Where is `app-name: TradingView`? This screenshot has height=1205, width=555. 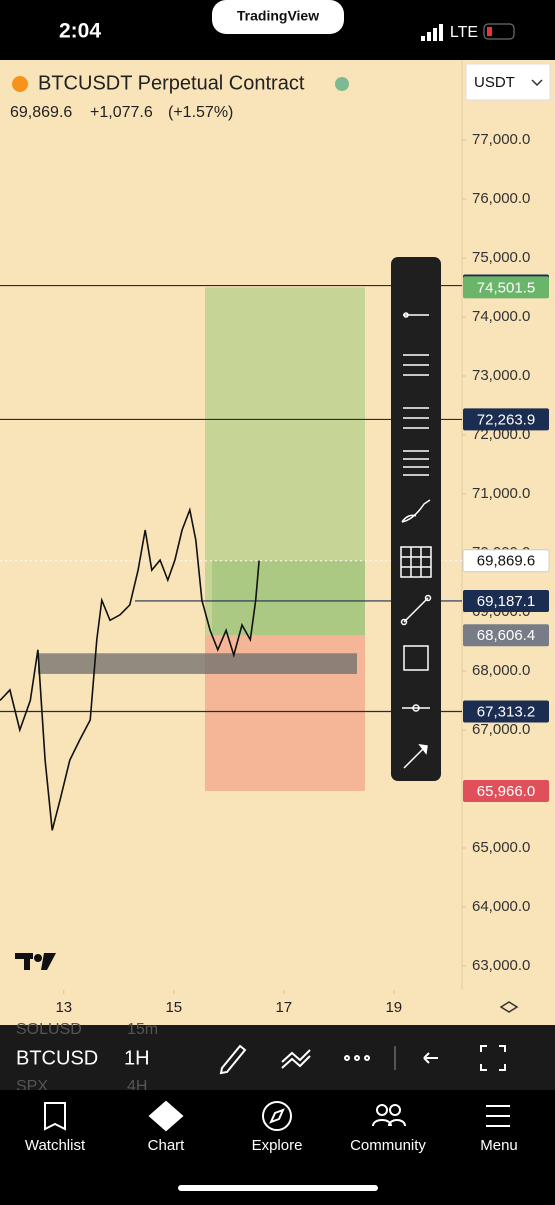
app-name: TradingView is located at coordinates (278, 16).